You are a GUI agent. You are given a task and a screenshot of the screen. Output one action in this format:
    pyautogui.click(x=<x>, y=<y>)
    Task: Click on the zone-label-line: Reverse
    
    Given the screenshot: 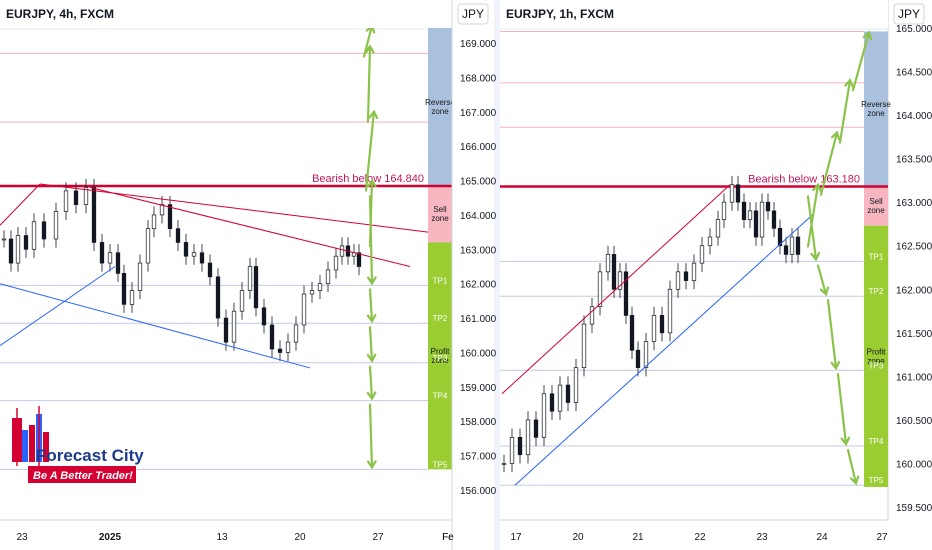 What is the action you would take?
    pyautogui.click(x=440, y=102)
    